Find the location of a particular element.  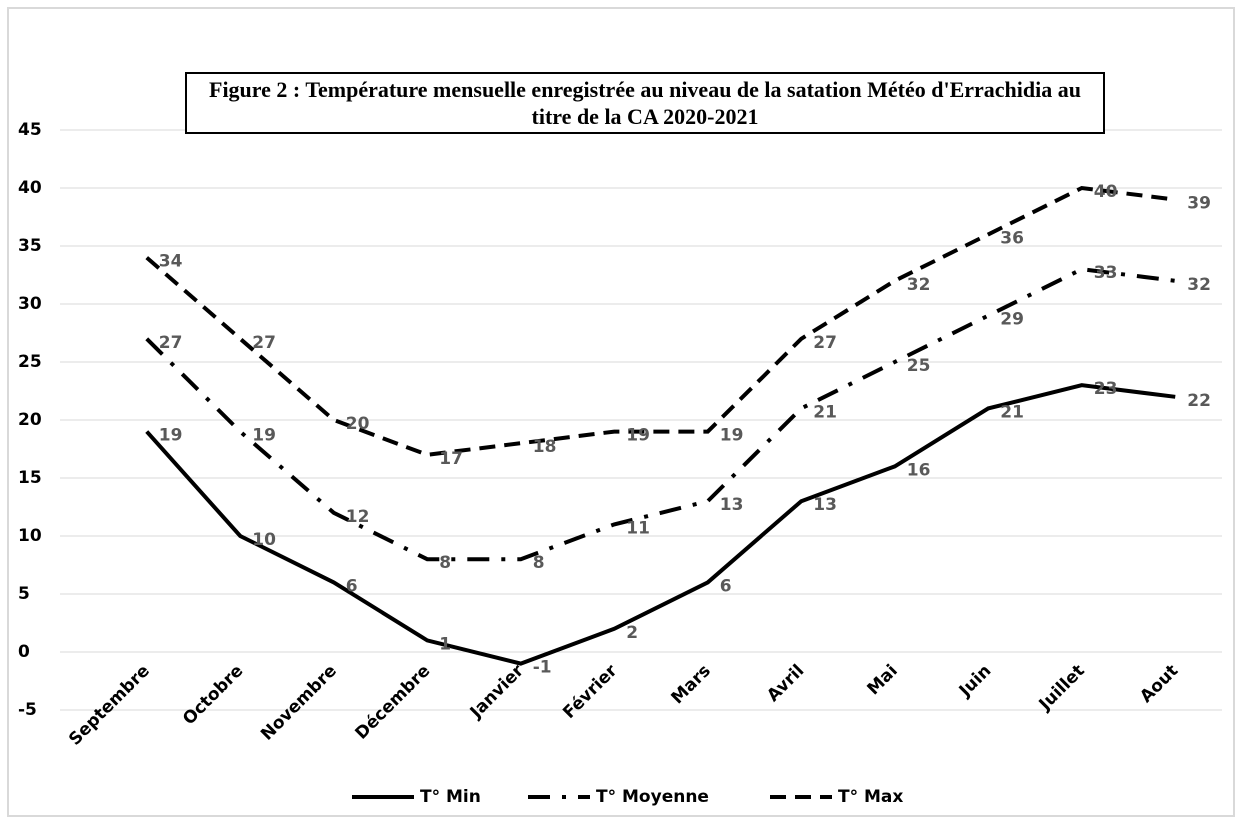

x-tick-label: Janvier is located at coordinates (497, 692).